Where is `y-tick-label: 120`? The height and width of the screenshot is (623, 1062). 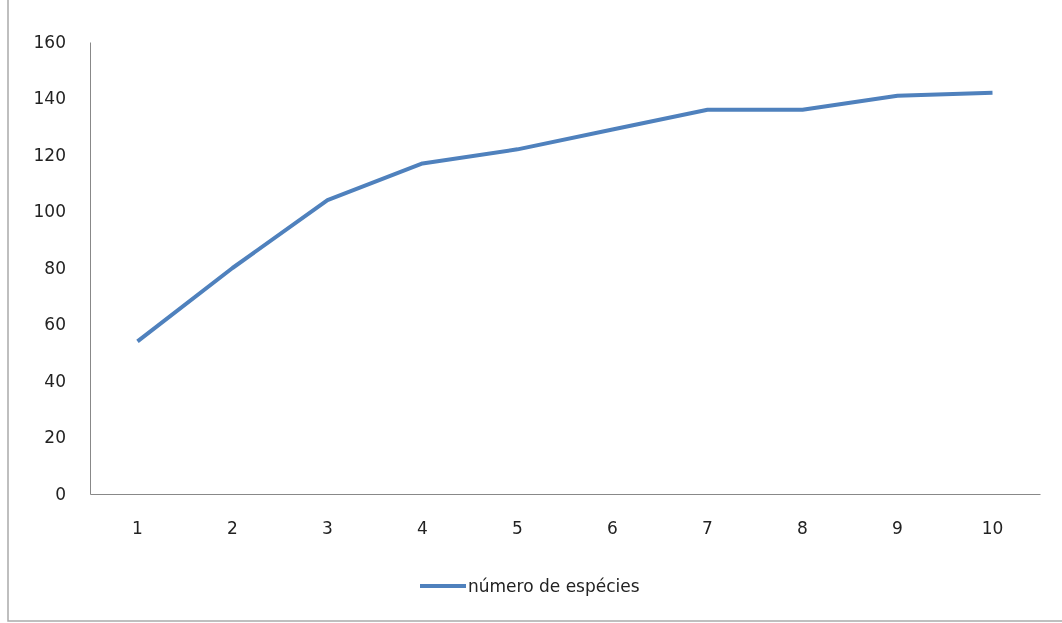 y-tick-label: 120 is located at coordinates (49, 154).